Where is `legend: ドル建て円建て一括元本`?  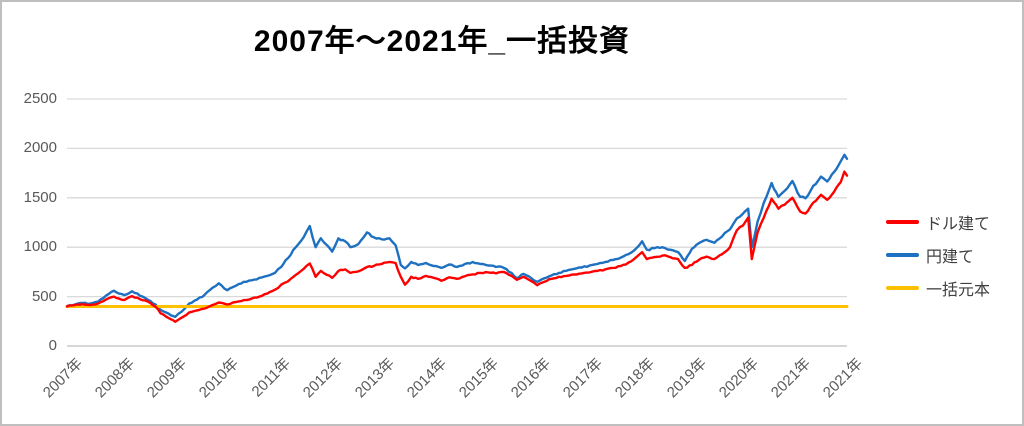 legend: ドル建て円建て一括元本 is located at coordinates (951, 254).